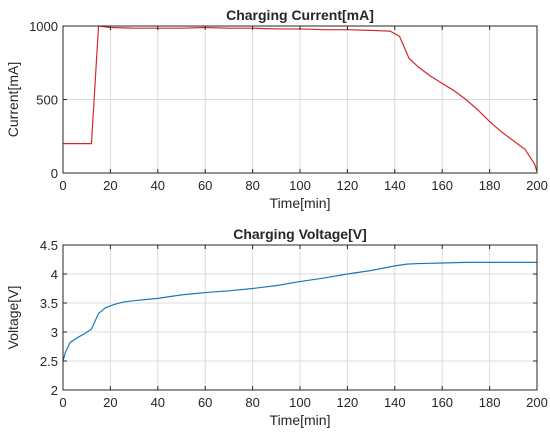 The image size is (550, 441). What do you see at coordinates (348, 402) in the screenshot?
I see `voltage-x-tick-label: 120` at bounding box center [348, 402].